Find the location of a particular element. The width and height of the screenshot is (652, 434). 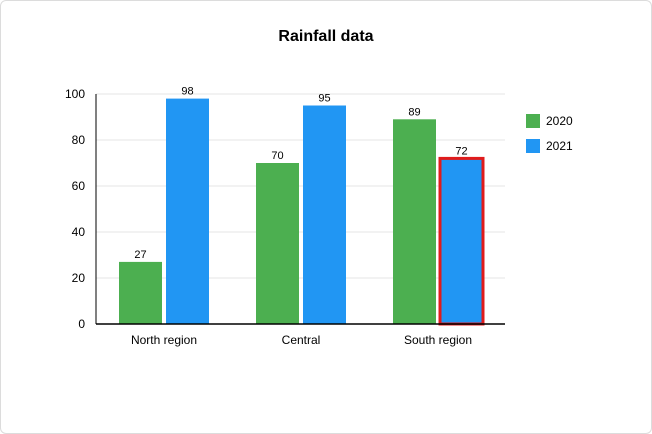

x-tick-label: North region is located at coordinates (164, 340).